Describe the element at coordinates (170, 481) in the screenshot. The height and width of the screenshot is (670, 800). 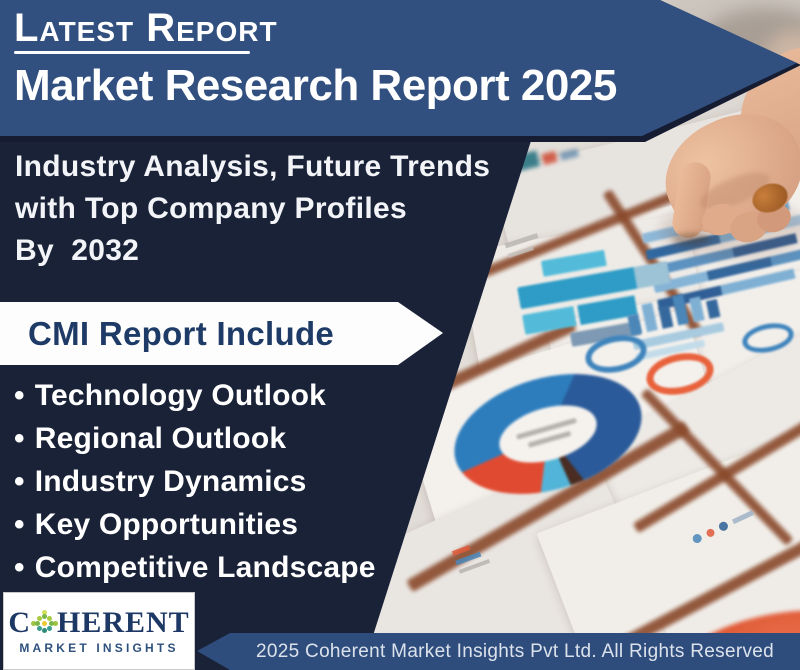
I see `list-item-label: Industry Dynamics` at that location.